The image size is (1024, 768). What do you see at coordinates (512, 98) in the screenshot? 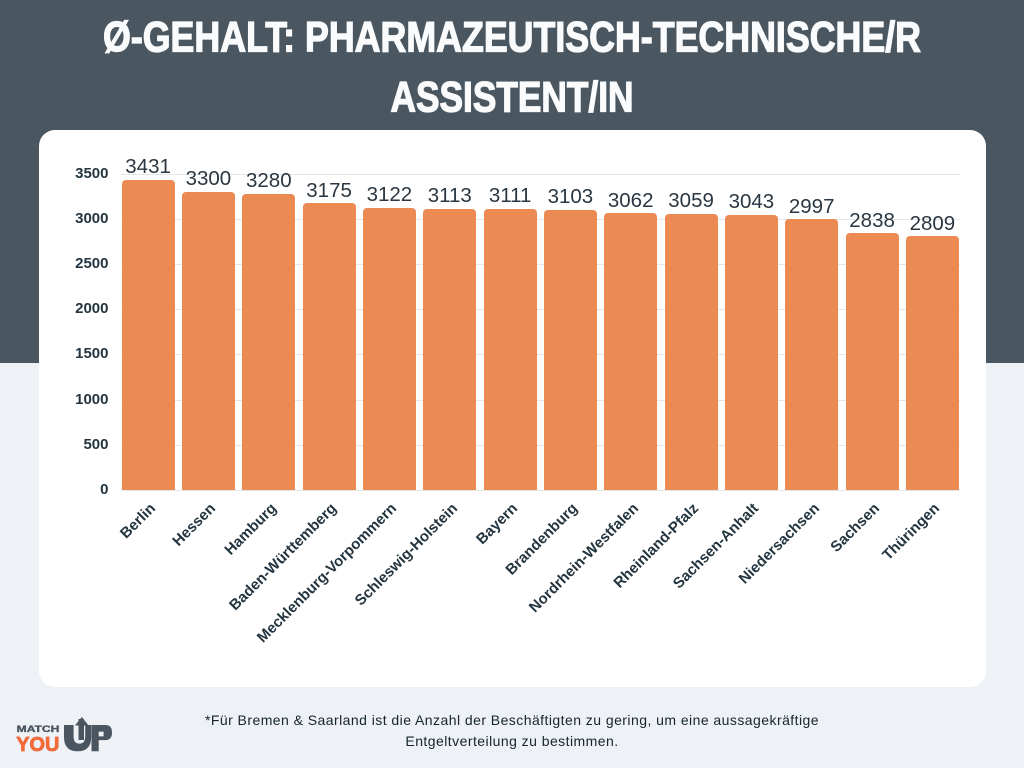
I see `svg-text: ASSISTENT/IN` at bounding box center [512, 98].